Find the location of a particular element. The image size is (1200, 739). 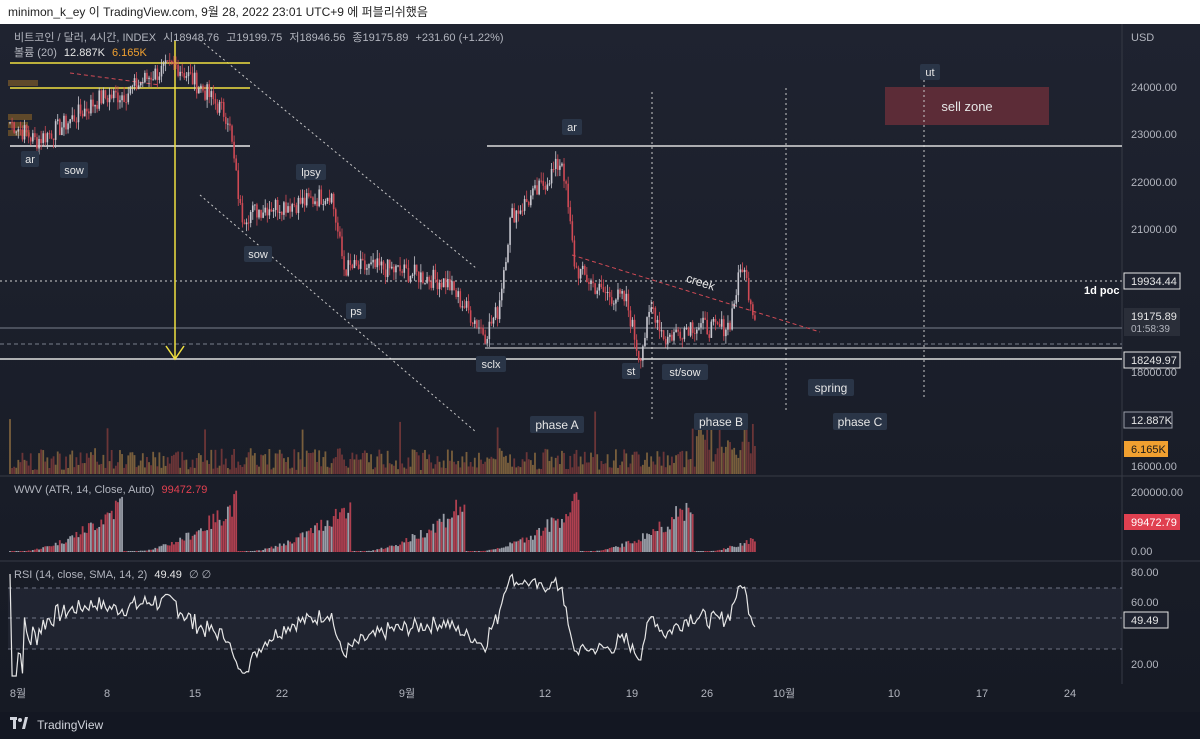

annotation-phase-a: phase A is located at coordinates (557, 424).